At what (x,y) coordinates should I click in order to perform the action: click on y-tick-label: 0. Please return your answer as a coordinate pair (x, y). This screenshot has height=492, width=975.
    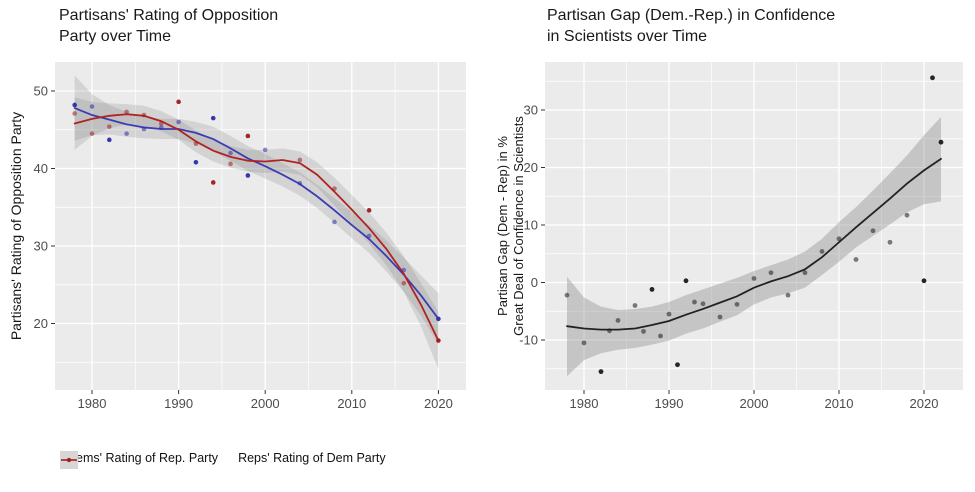
    Looking at the image, I should click on (534, 282).